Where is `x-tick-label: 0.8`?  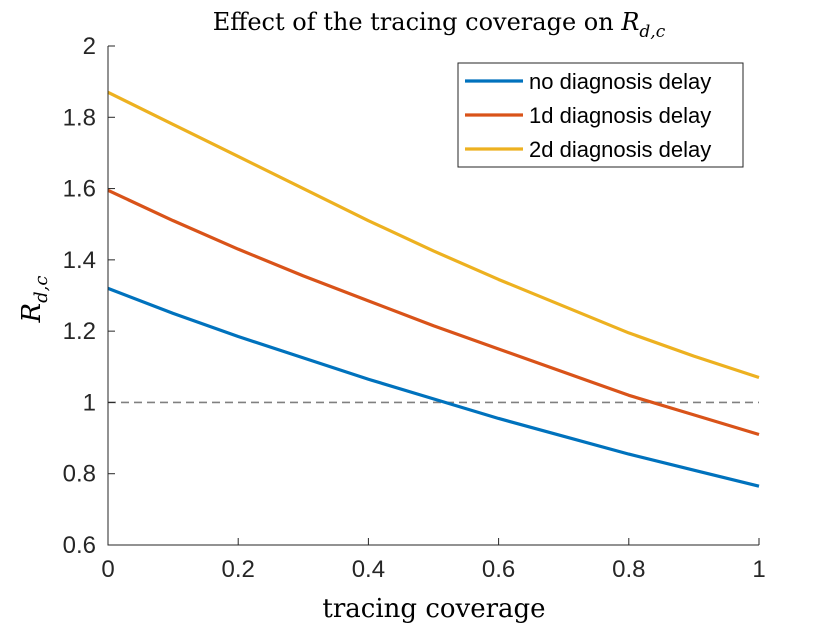
x-tick-label: 0.8 is located at coordinates (628, 569).